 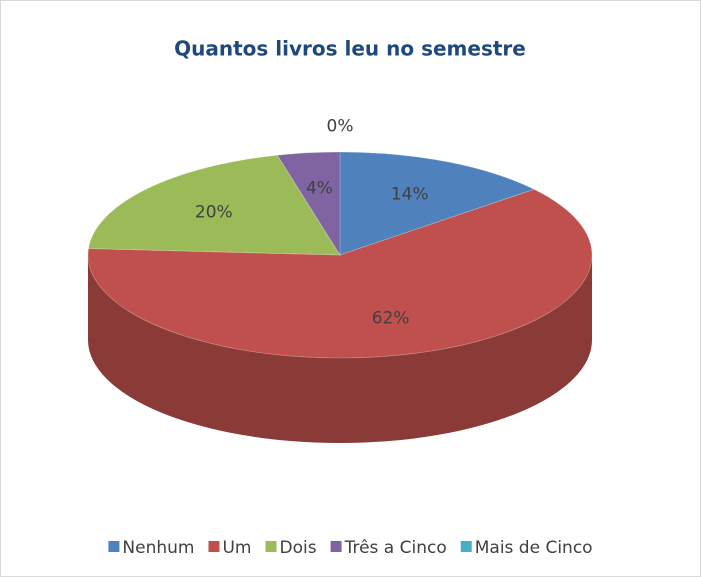 What do you see at coordinates (391, 319) in the screenshot?
I see `data-label: 62%` at bounding box center [391, 319].